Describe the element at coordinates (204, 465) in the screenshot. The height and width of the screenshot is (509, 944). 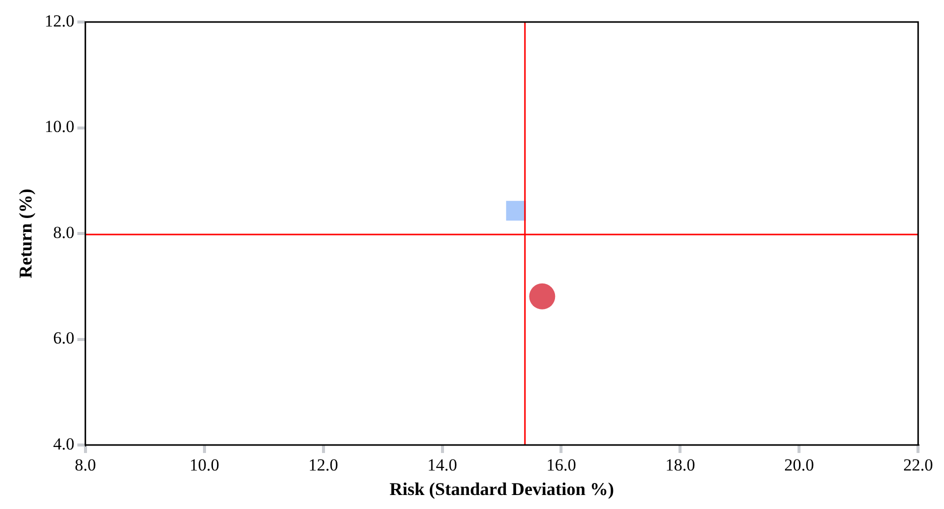
I see `x-tick-label: 10.0` at that location.